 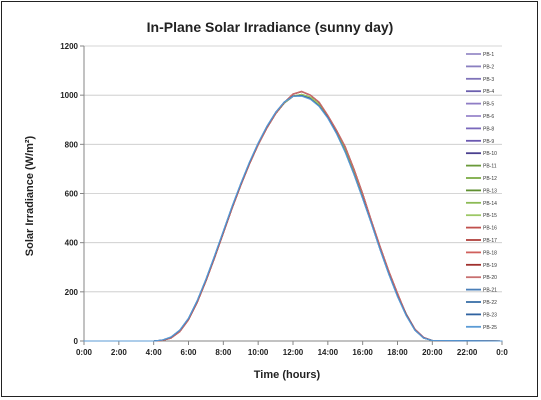 What do you see at coordinates (467, 352) in the screenshot?
I see `x-tick-label: 22:00` at bounding box center [467, 352].